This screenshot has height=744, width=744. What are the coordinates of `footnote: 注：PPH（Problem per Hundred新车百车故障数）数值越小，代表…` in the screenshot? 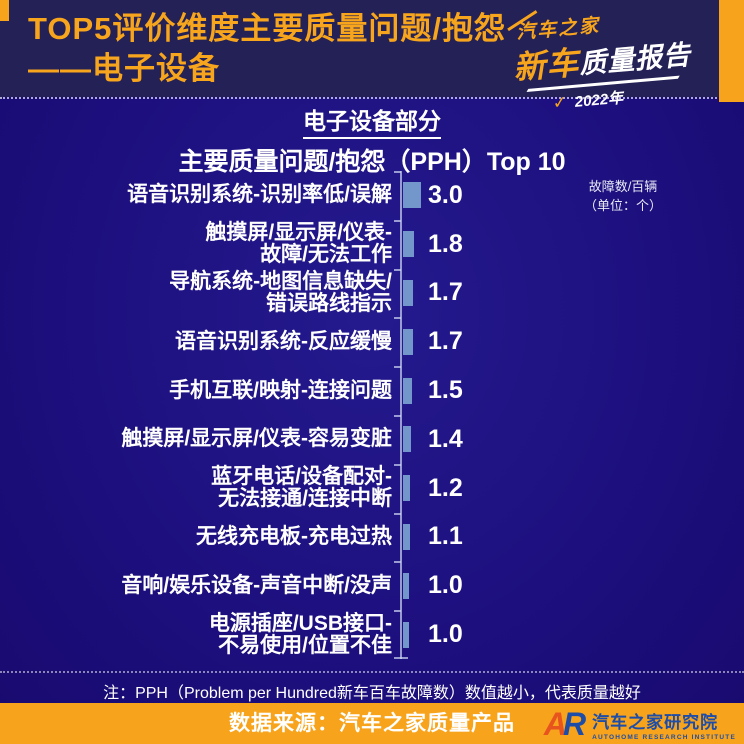 It's located at (372, 693).